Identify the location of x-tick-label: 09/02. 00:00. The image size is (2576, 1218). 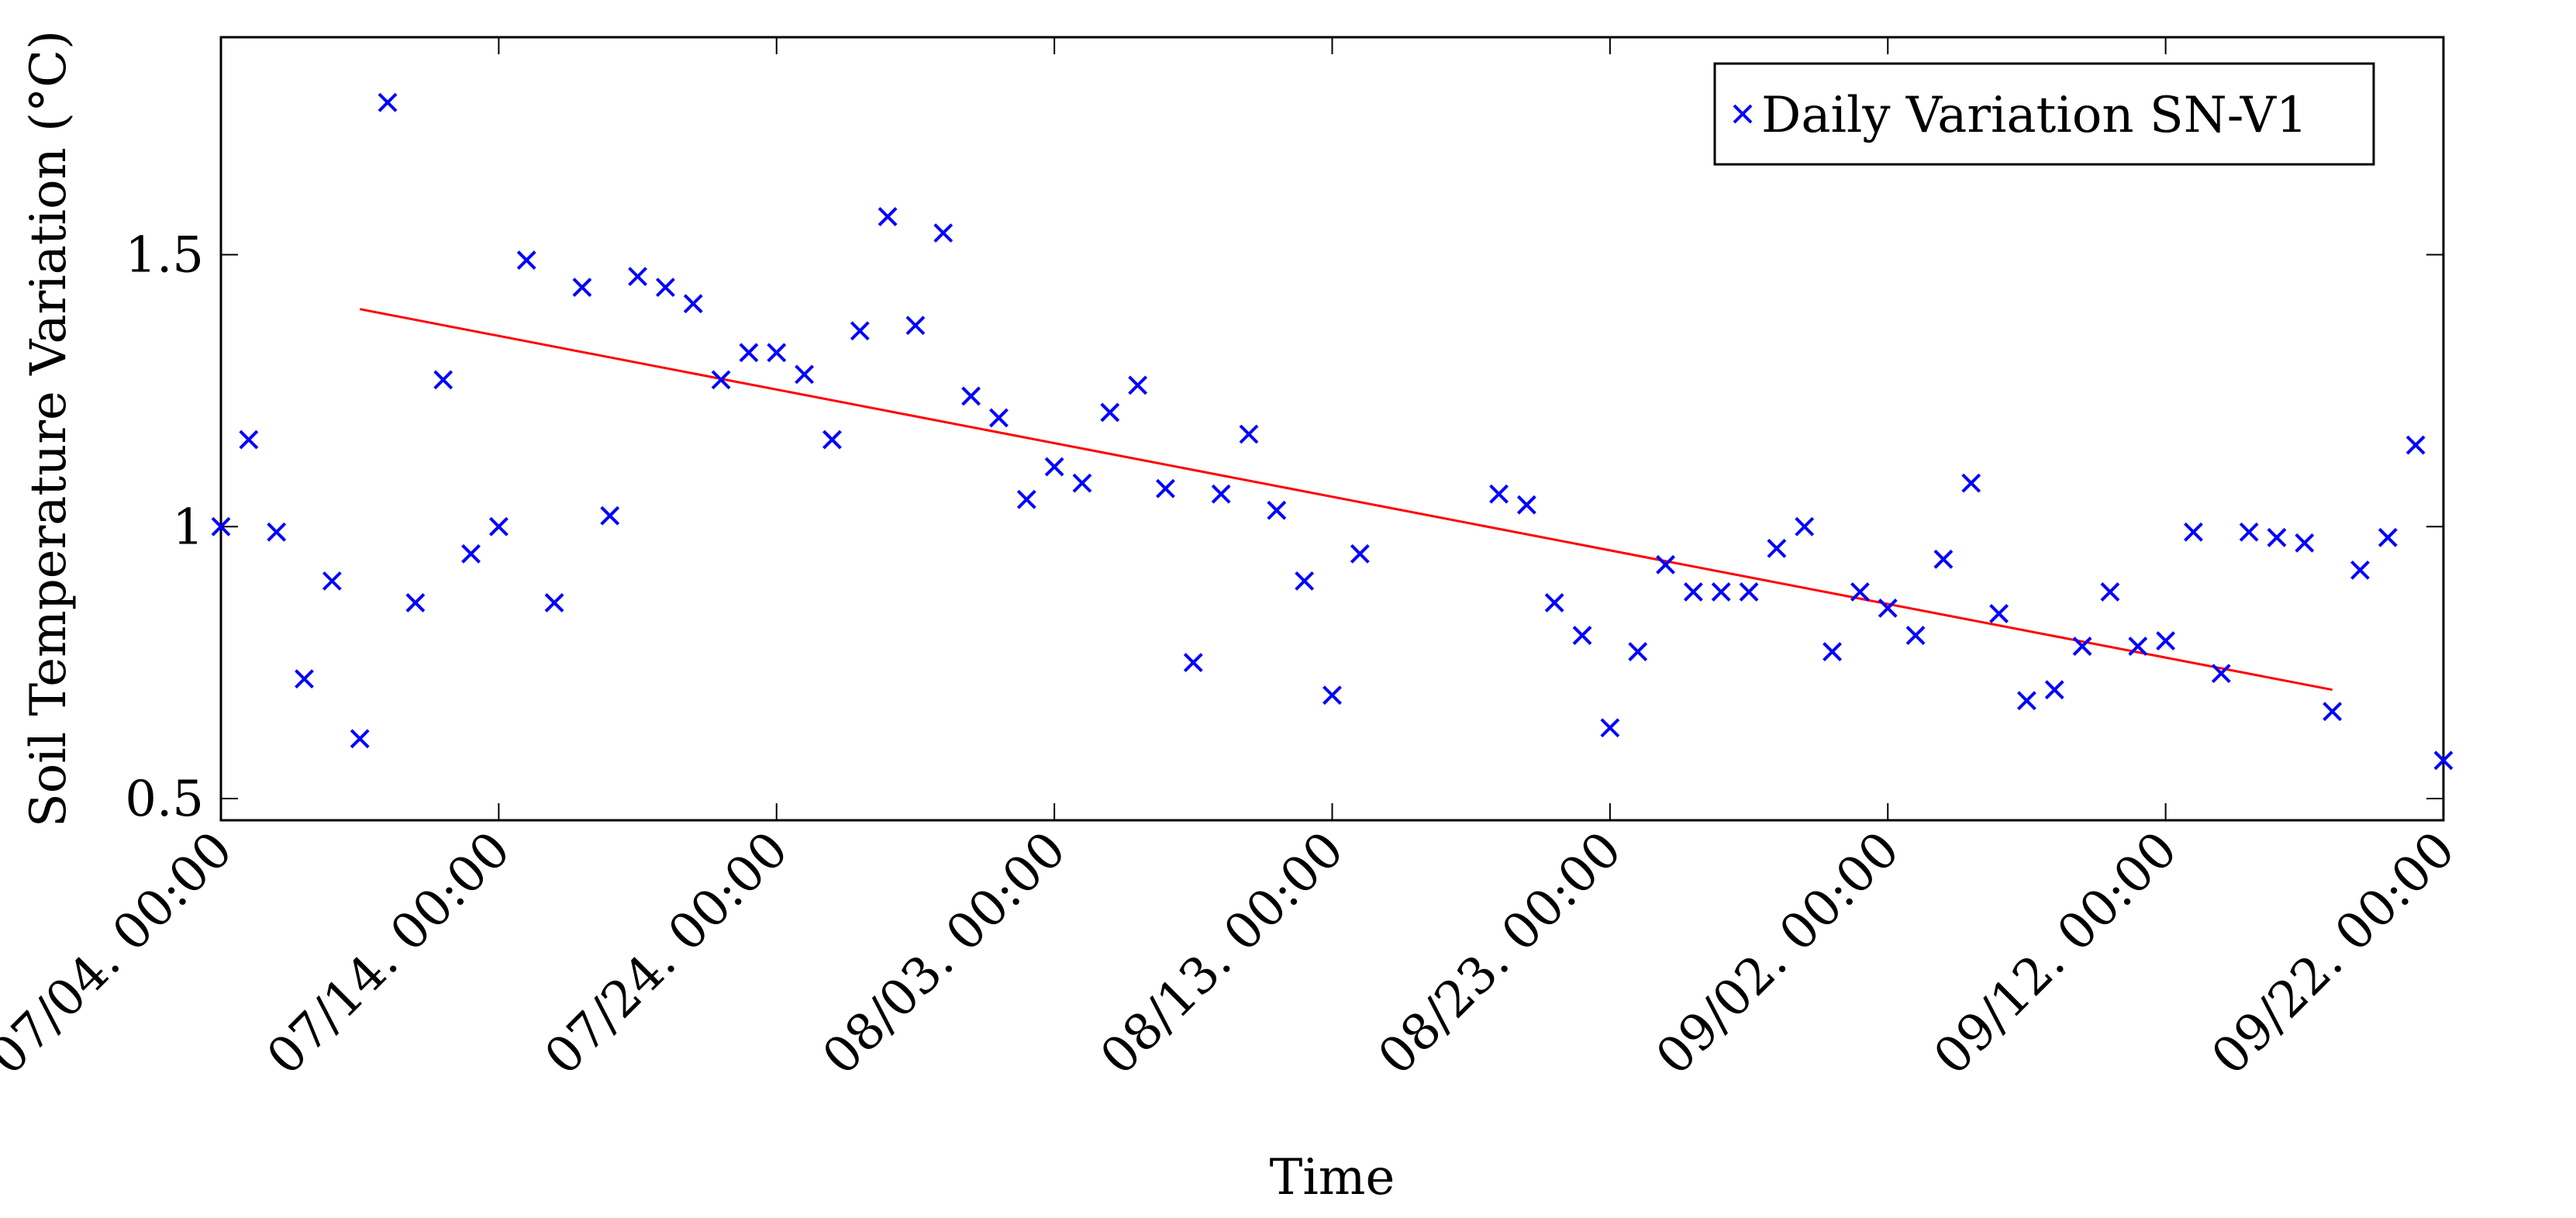
(1778, 954).